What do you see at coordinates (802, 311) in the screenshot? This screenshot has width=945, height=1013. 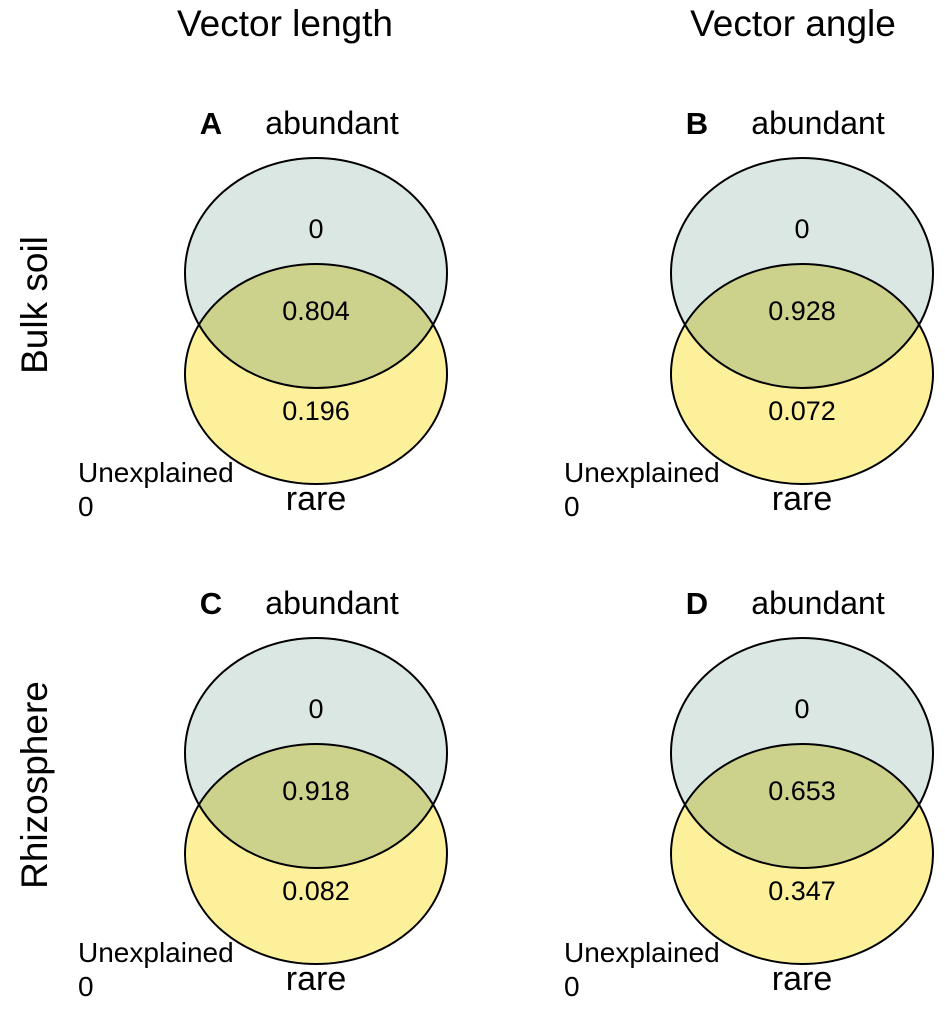 I see `overlap-value: 0.928` at bounding box center [802, 311].